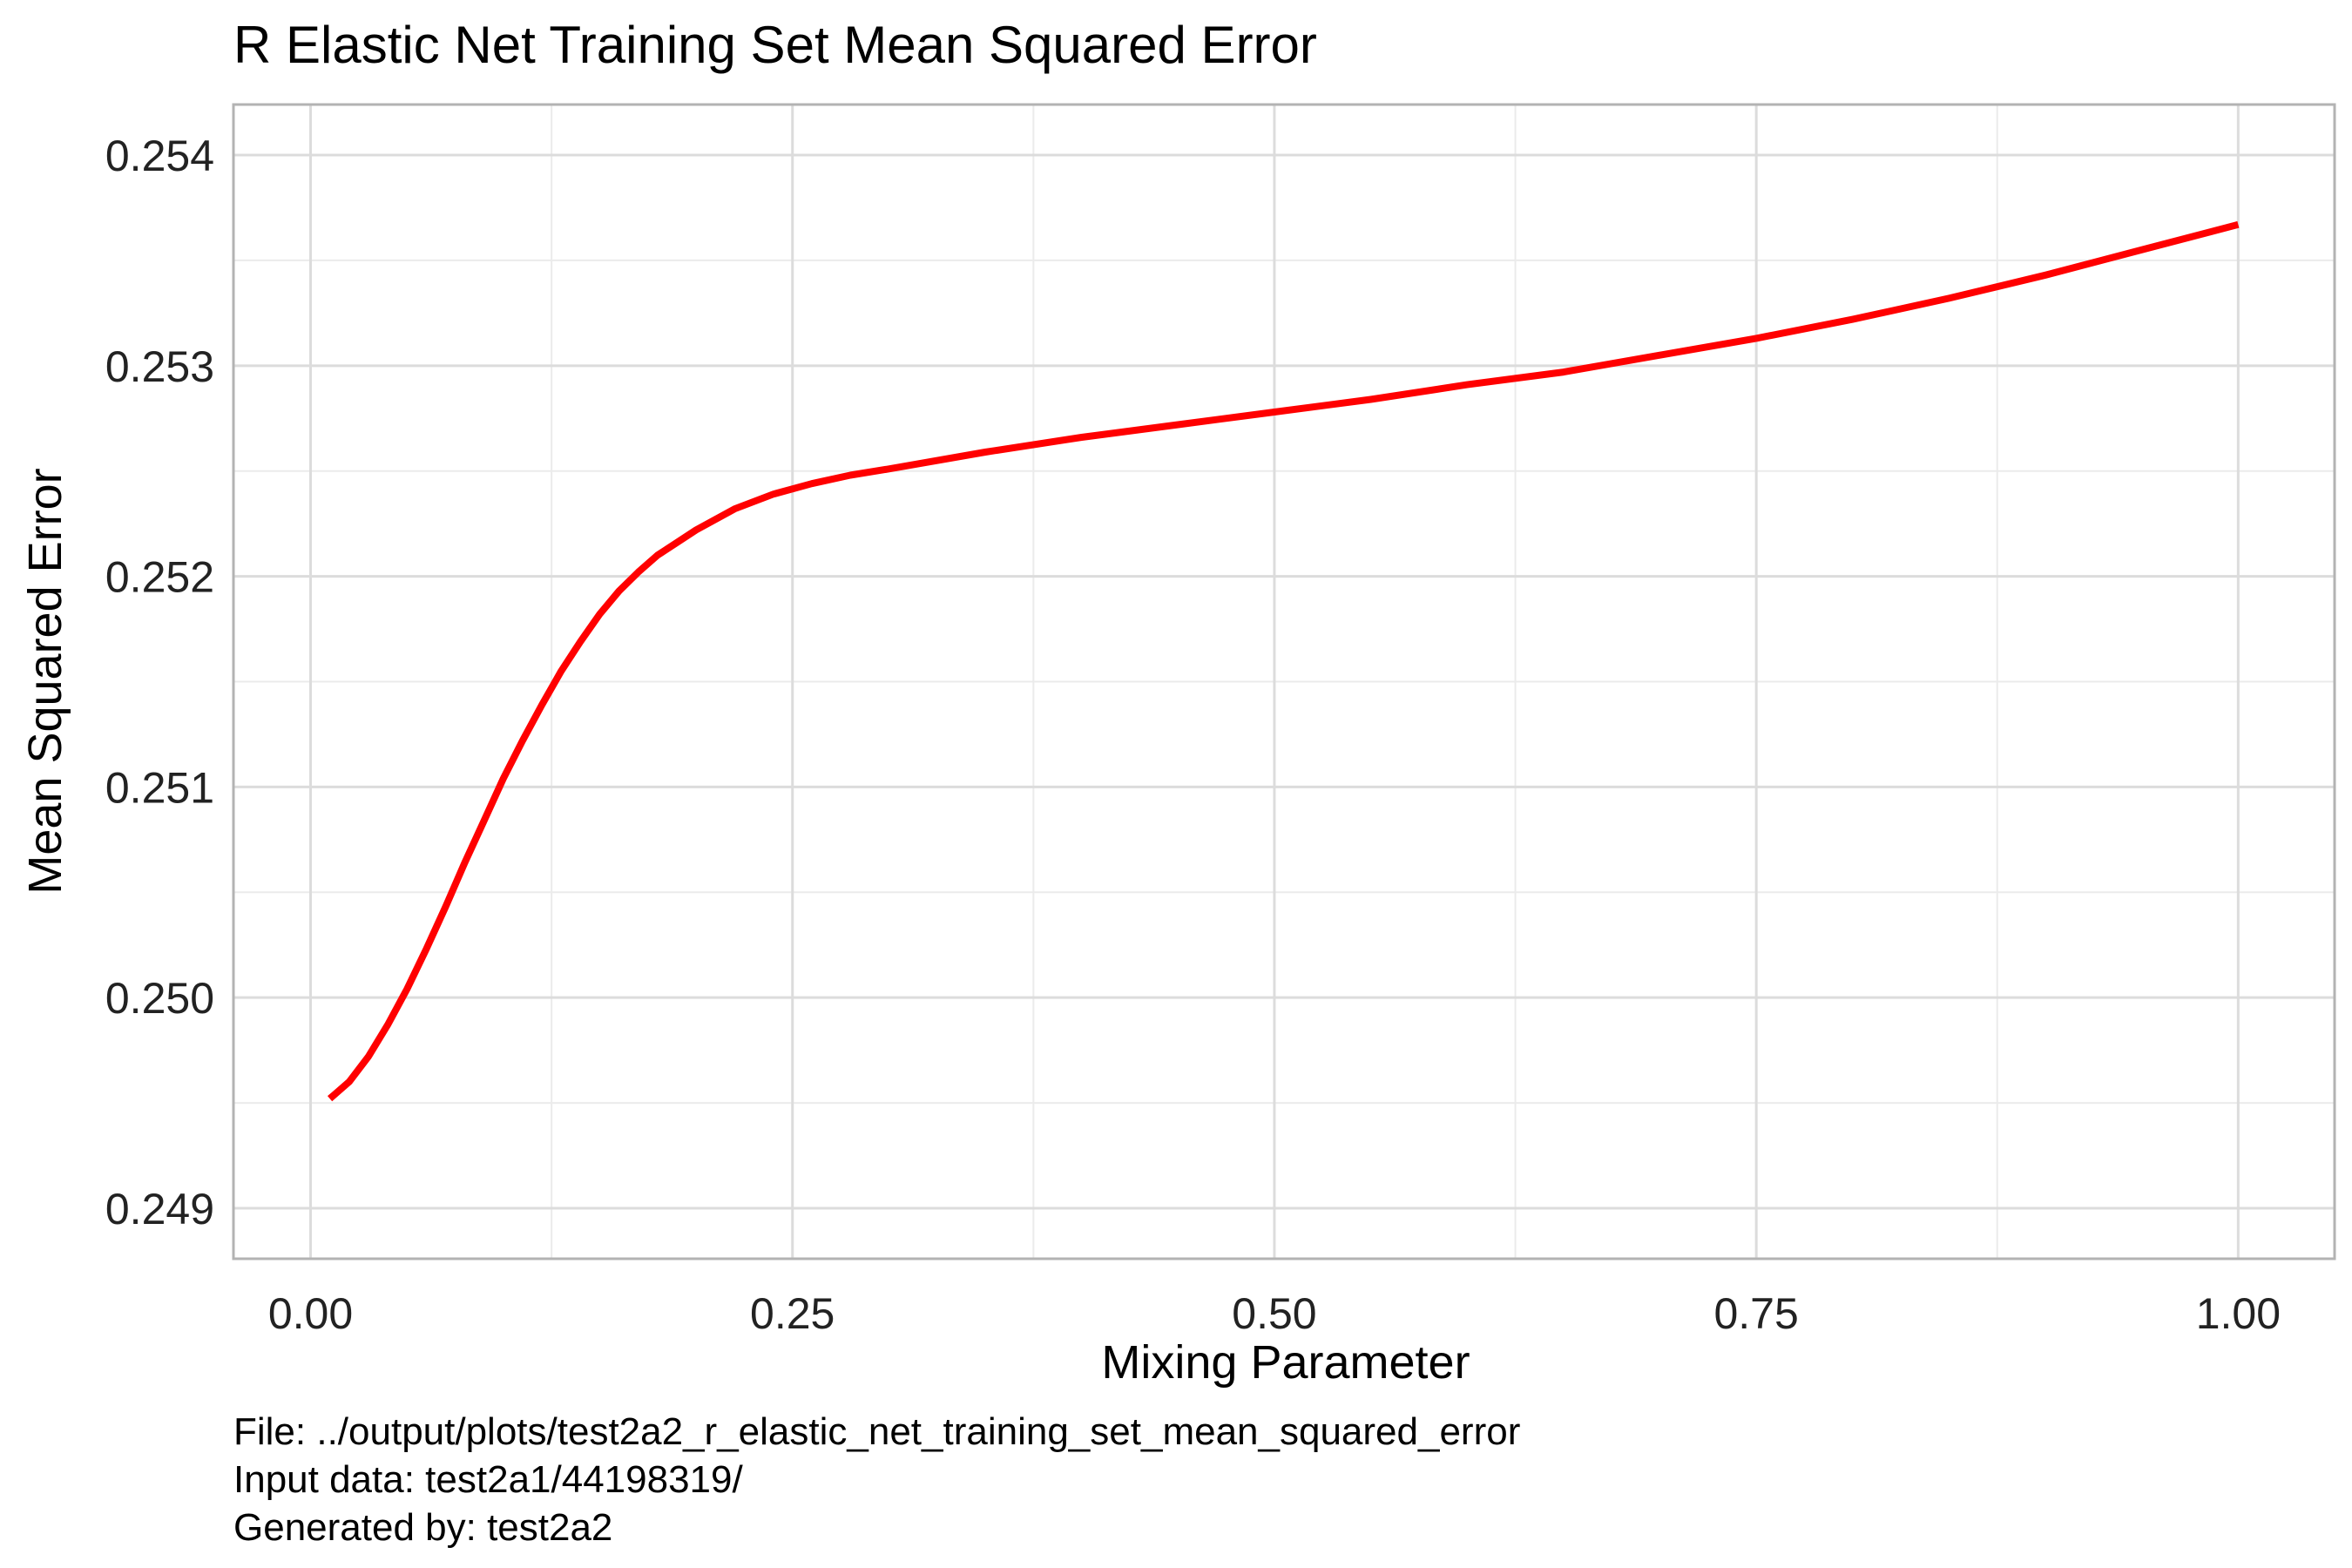 This screenshot has height=1568, width=2352. I want to click on y-axis-title: Mean Squared Error, so click(45, 681).